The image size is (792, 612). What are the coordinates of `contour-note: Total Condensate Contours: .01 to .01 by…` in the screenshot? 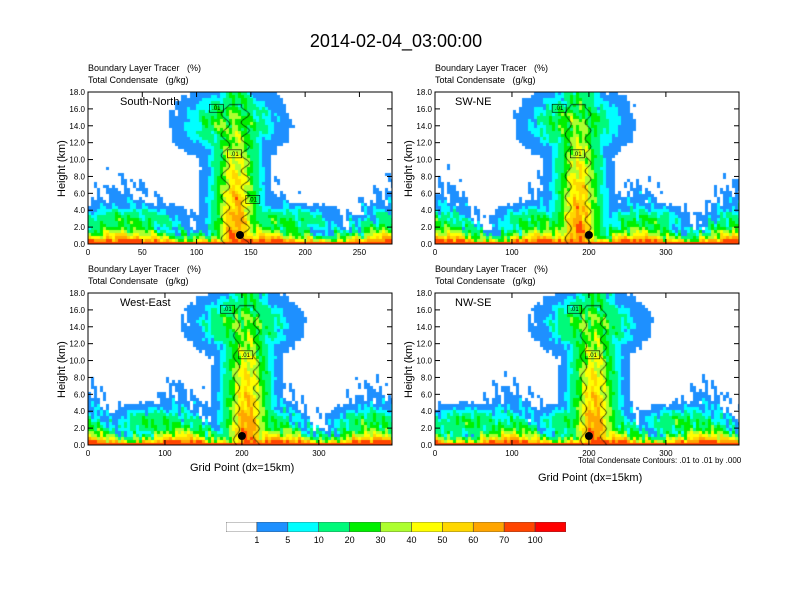 It's located at (660, 460).